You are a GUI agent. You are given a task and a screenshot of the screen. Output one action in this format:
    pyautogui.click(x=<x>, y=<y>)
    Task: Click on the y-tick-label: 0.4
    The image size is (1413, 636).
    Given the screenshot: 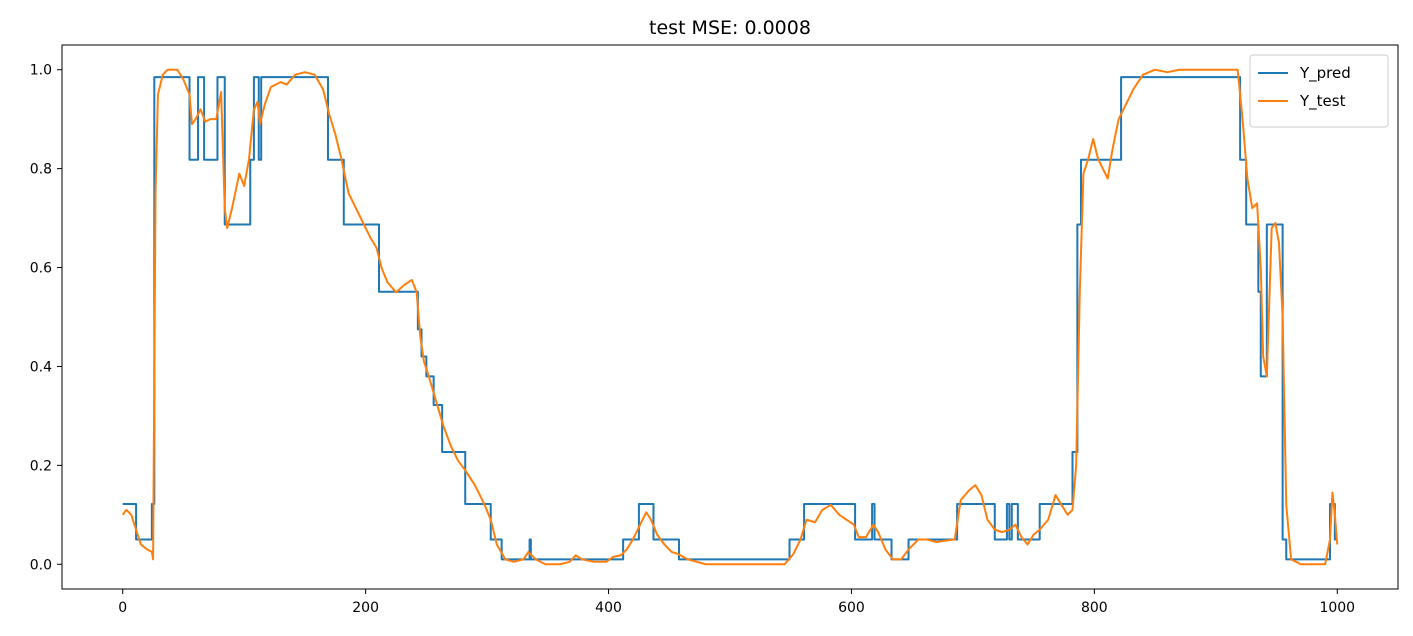 What is the action you would take?
    pyautogui.click(x=41, y=367)
    